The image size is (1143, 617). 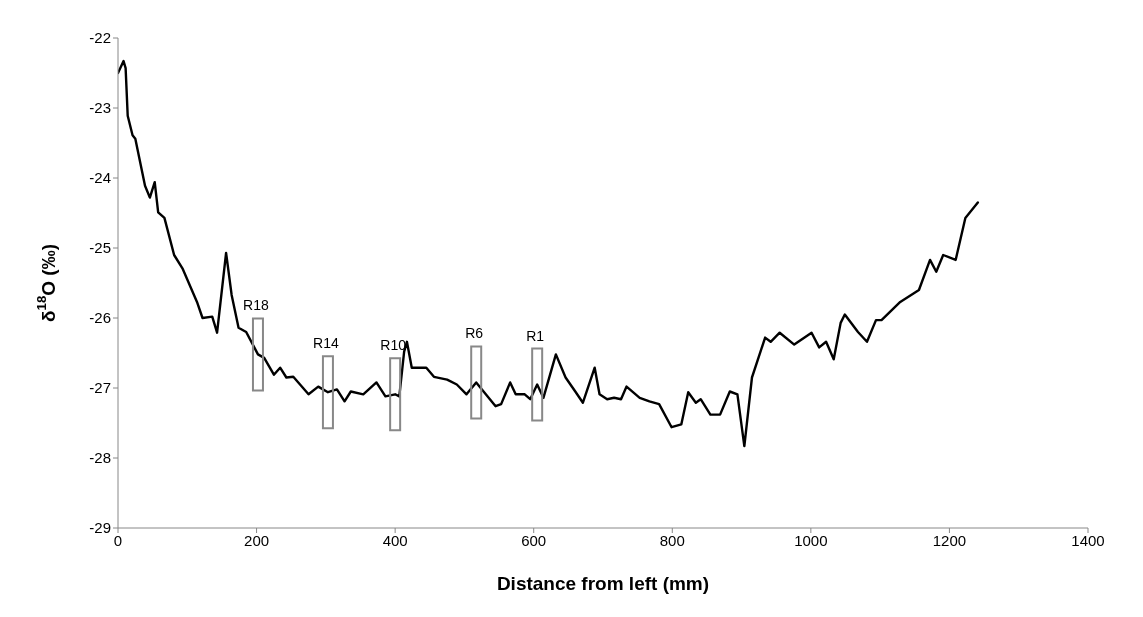 I want to click on x-tick-label: 400, so click(x=395, y=540).